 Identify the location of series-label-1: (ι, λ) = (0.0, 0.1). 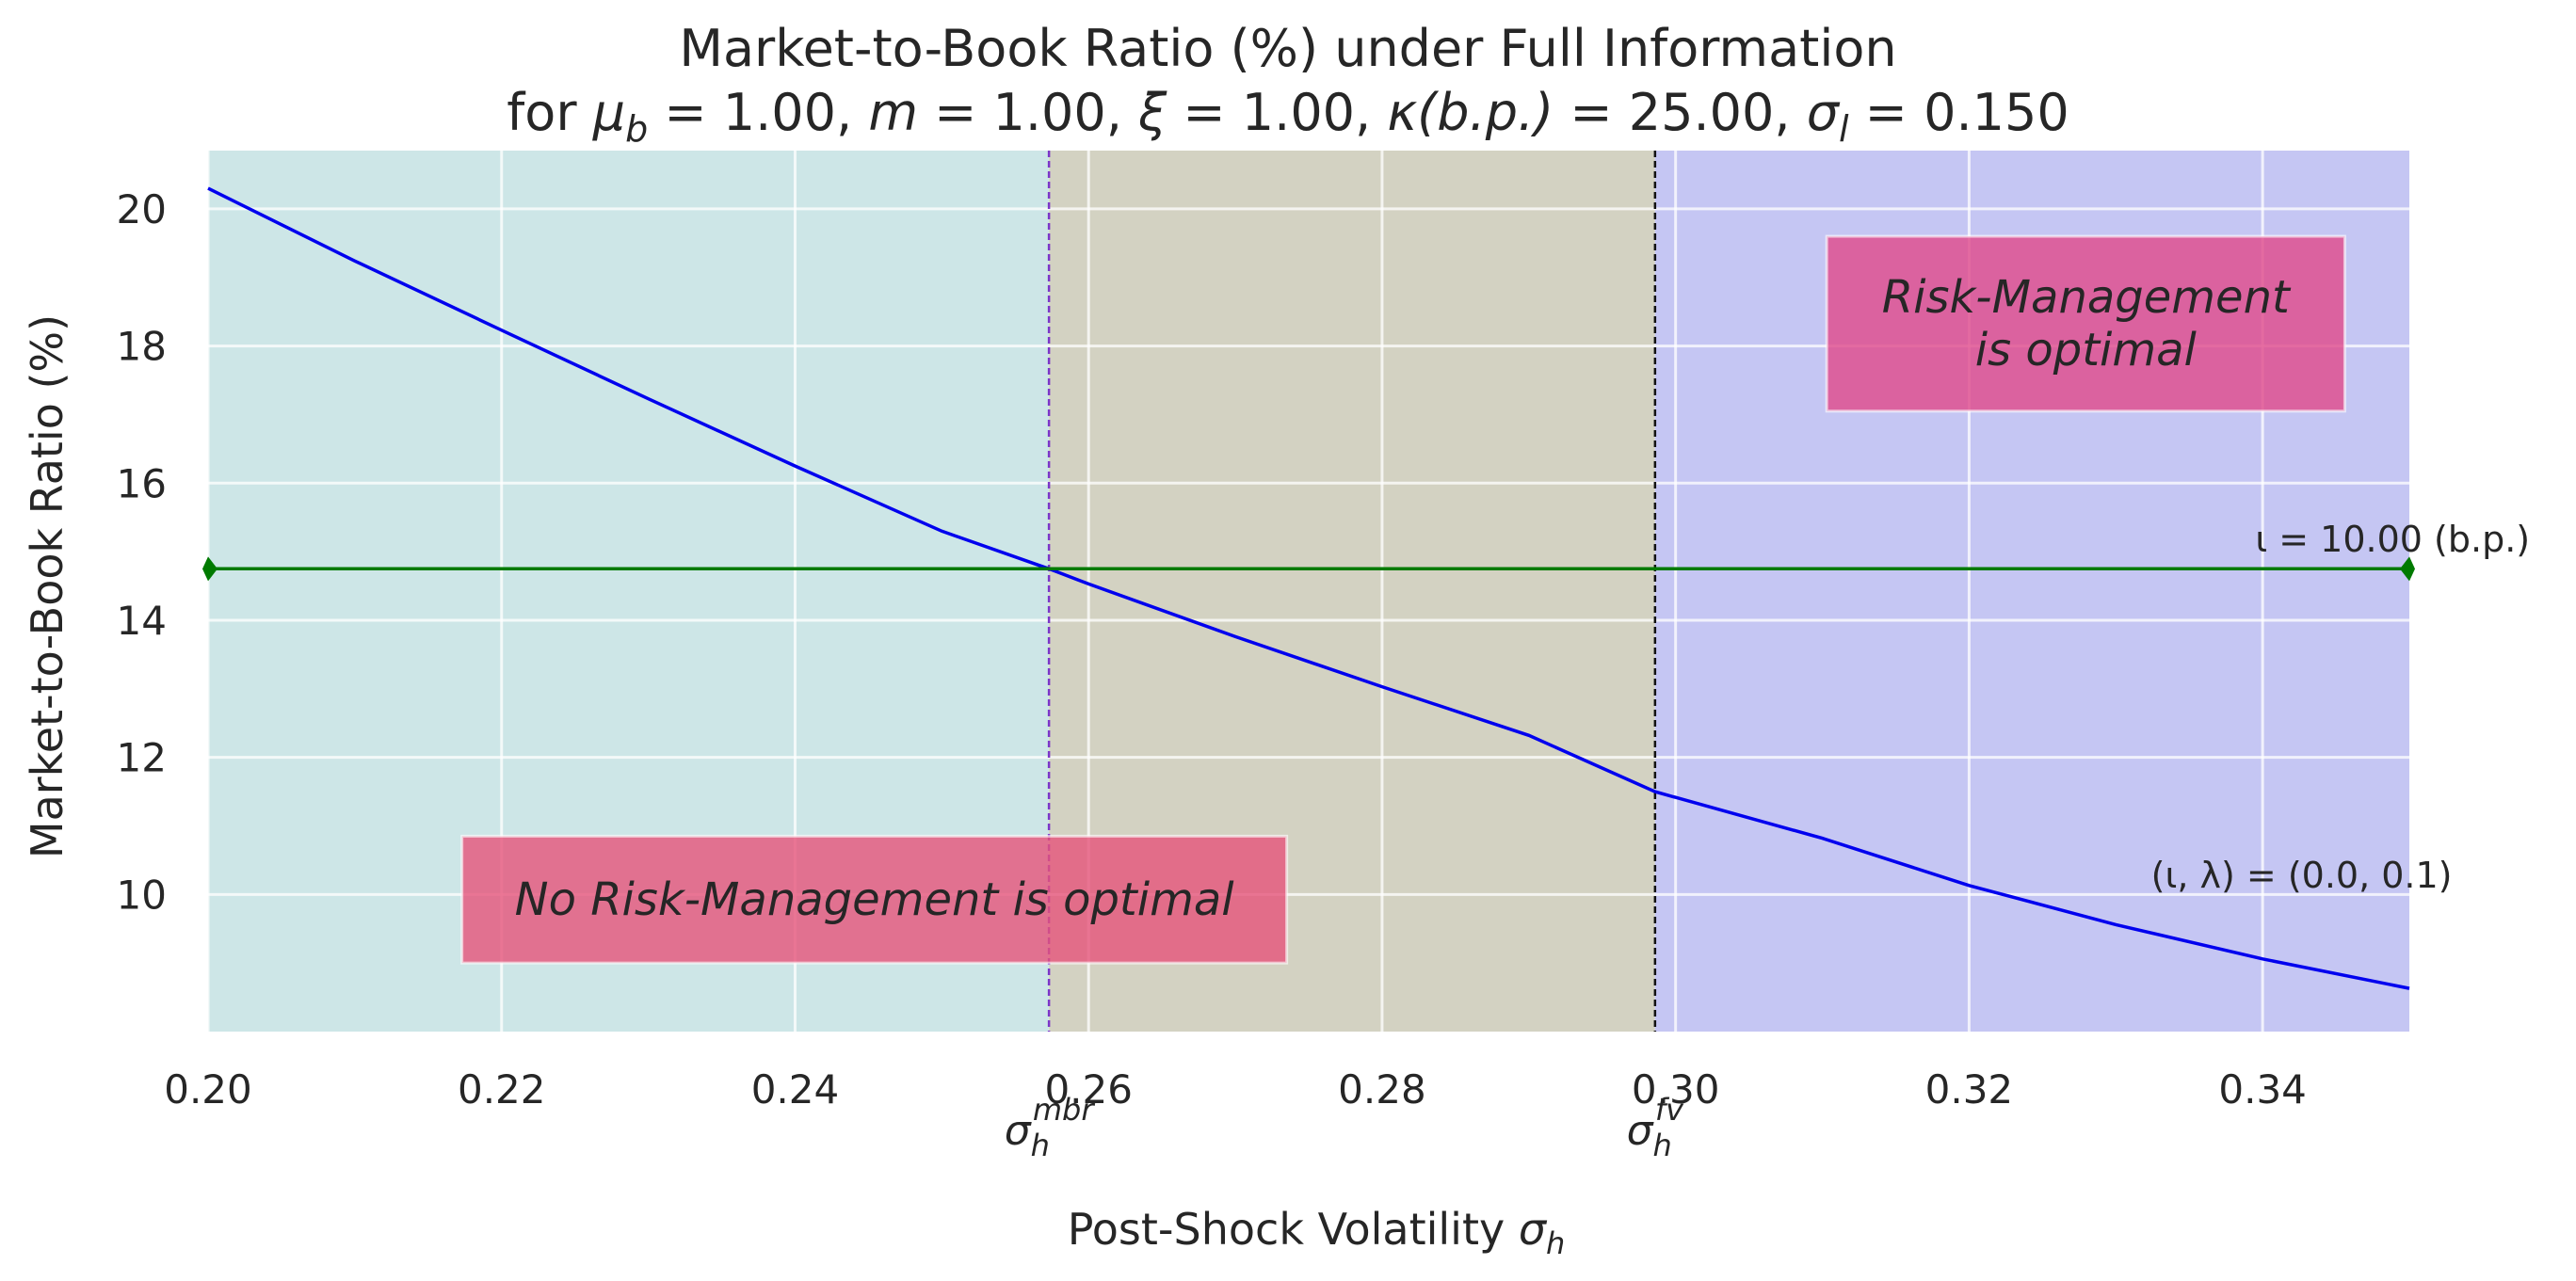
(2302, 876).